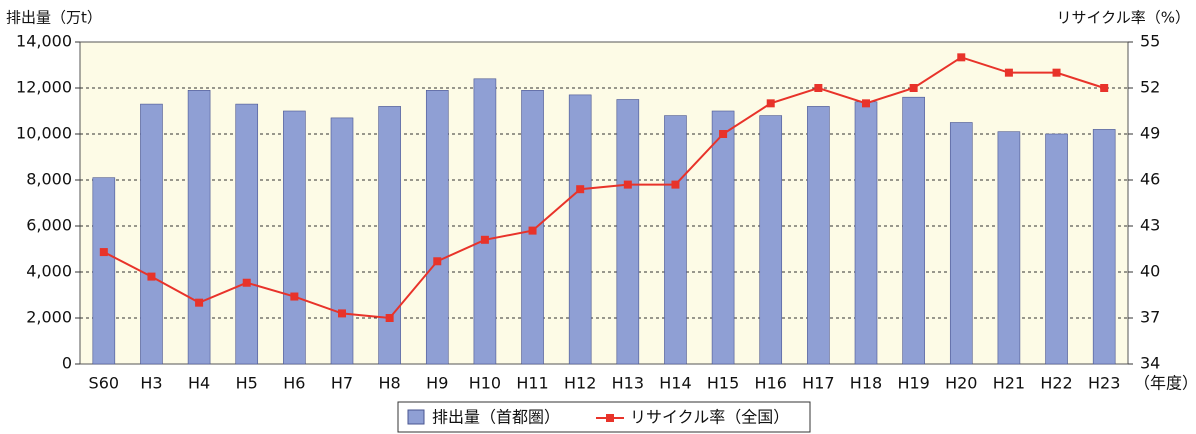 Image resolution: width=1196 pixels, height=434 pixels. Describe the element at coordinates (1150, 133) in the screenshot. I see `y2-tick-label: 49` at that location.